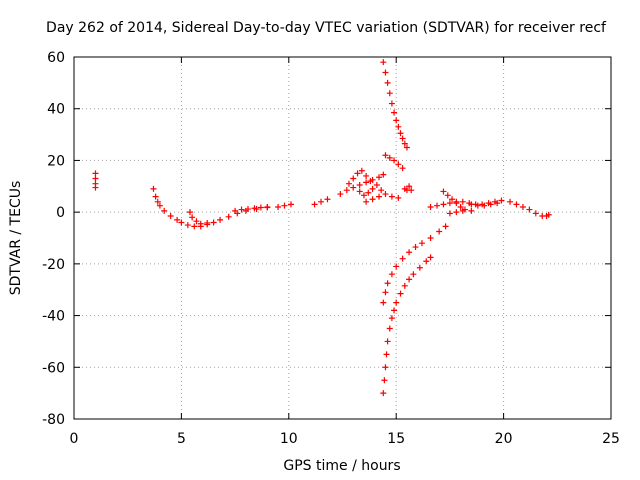 This screenshot has width=640, height=480. I want to click on x-tick-label: 10, so click(289, 439).